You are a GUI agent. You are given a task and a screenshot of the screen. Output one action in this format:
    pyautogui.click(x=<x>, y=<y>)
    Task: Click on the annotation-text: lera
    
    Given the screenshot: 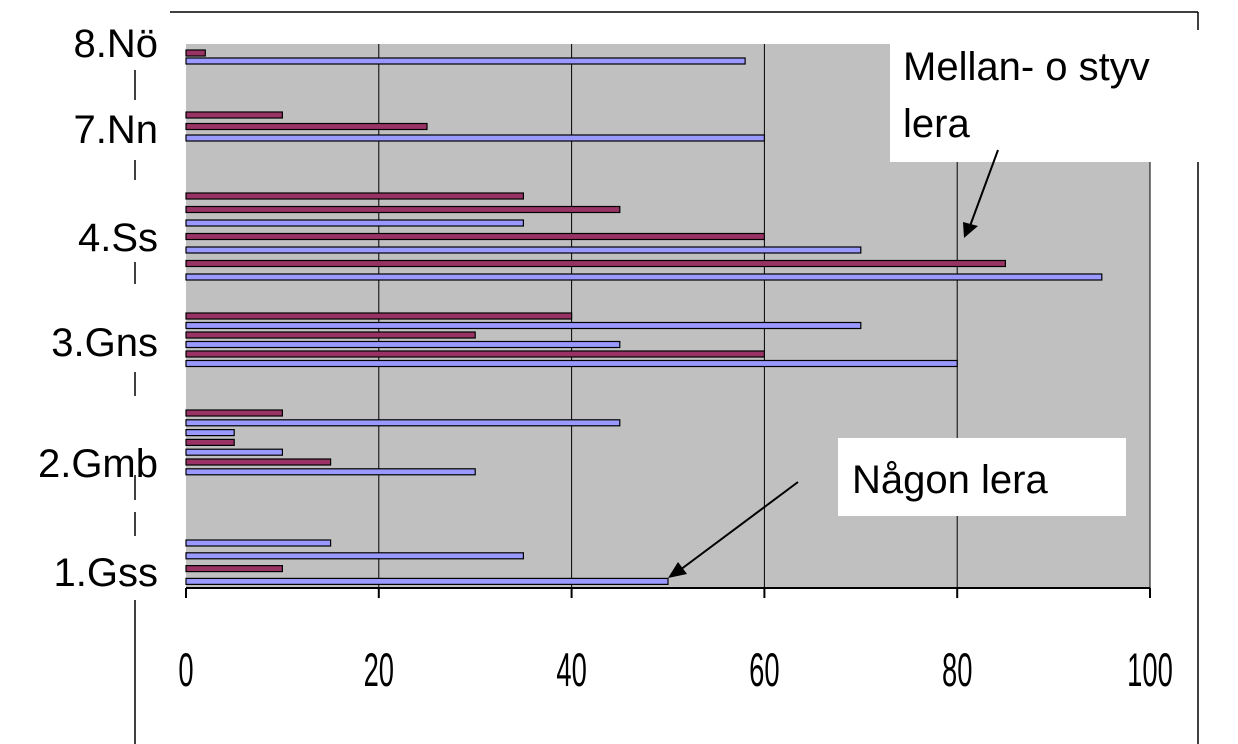 What is the action you would take?
    pyautogui.click(x=936, y=124)
    